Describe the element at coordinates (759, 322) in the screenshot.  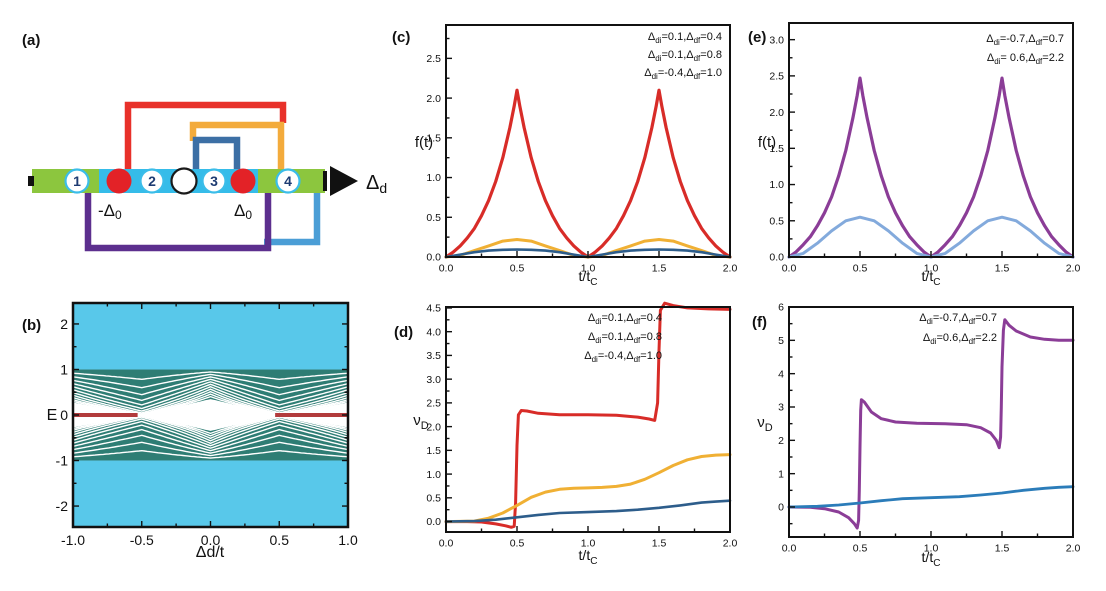
I see `panel-letter: (f)` at that location.